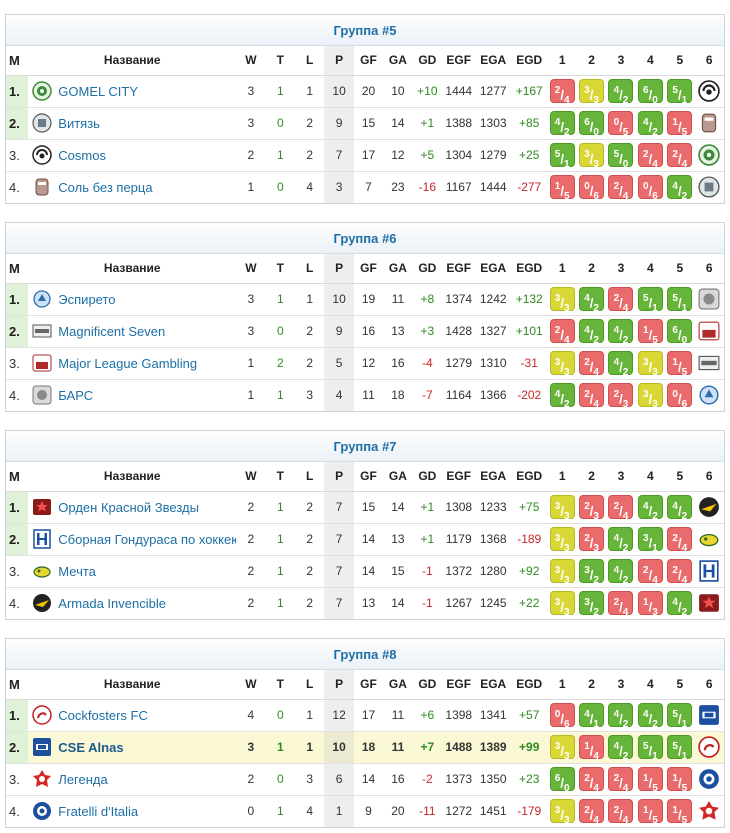  Describe the element at coordinates (709, 747) in the screenshot. I see `cockfosters-logo-icon` at that location.